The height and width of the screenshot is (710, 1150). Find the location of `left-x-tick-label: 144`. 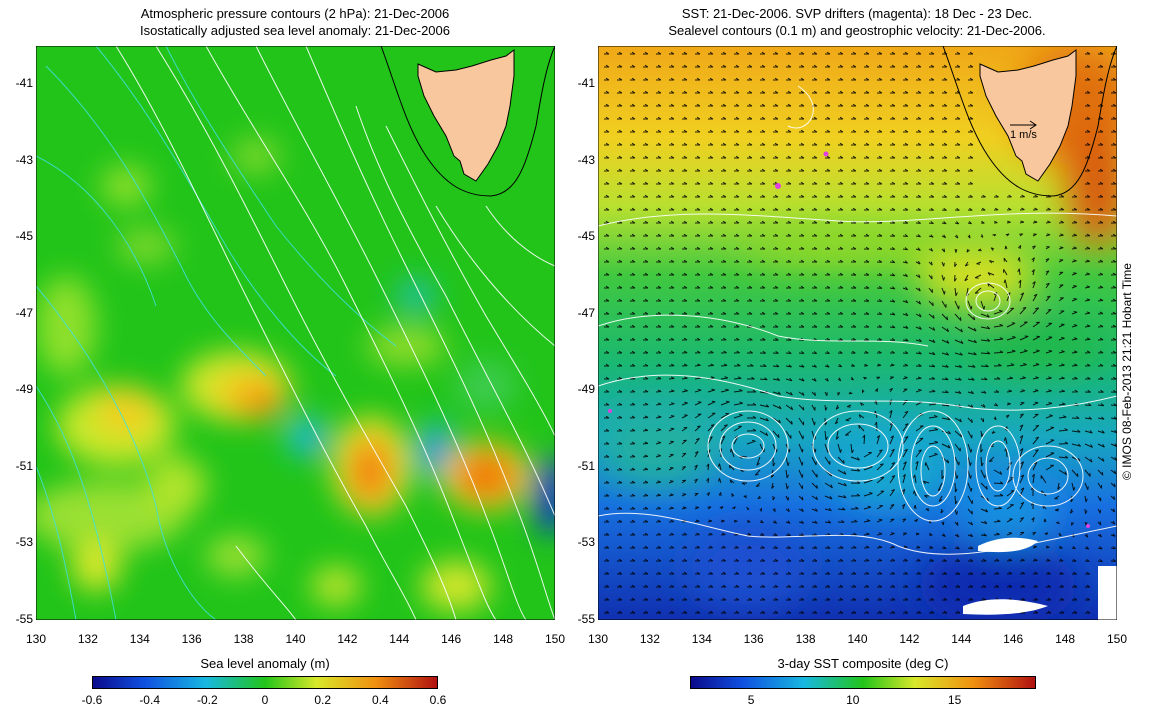

left-x-tick-label: 144 is located at coordinates (399, 639).